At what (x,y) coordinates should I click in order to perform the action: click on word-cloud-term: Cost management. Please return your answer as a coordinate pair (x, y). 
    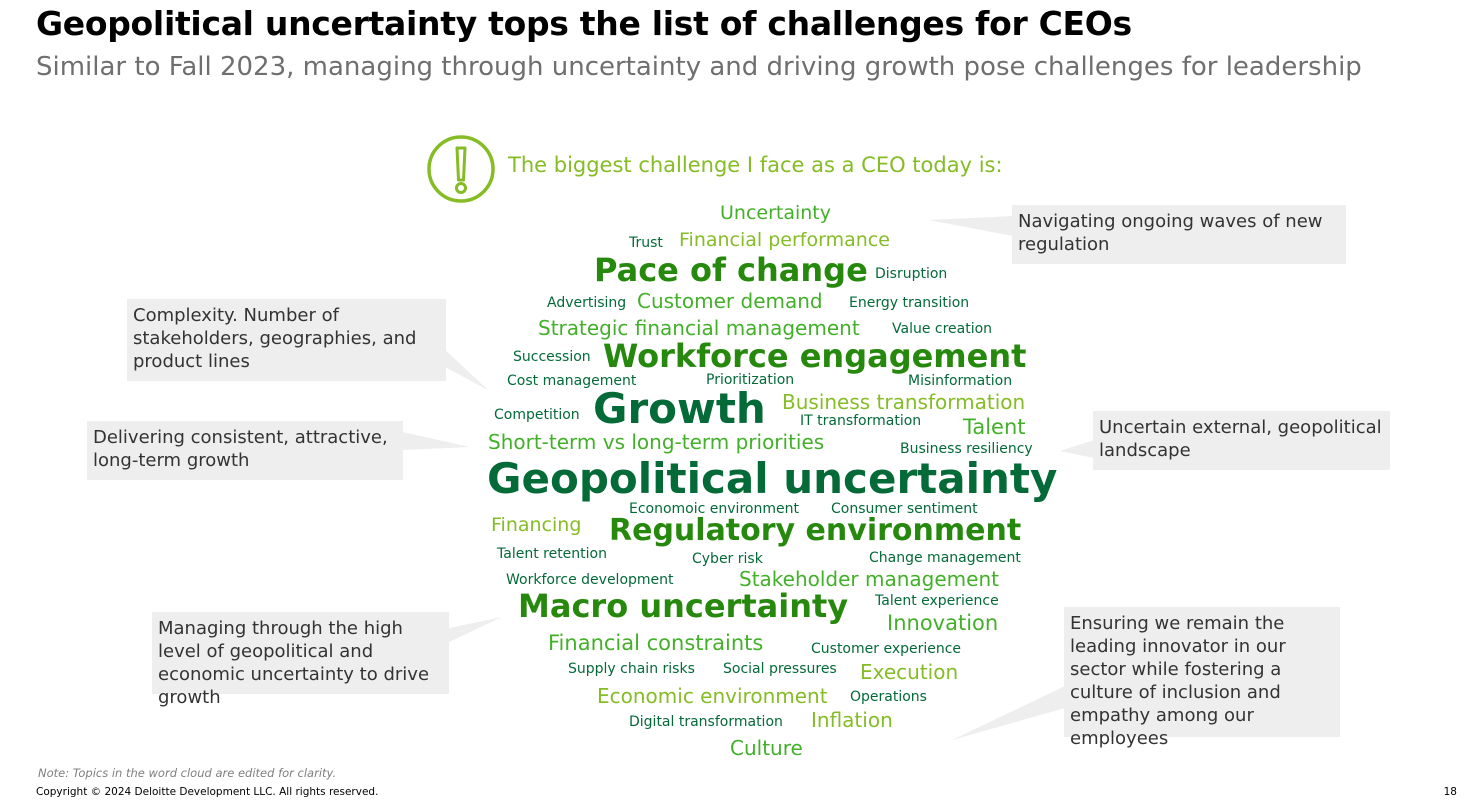
    Looking at the image, I should click on (572, 381).